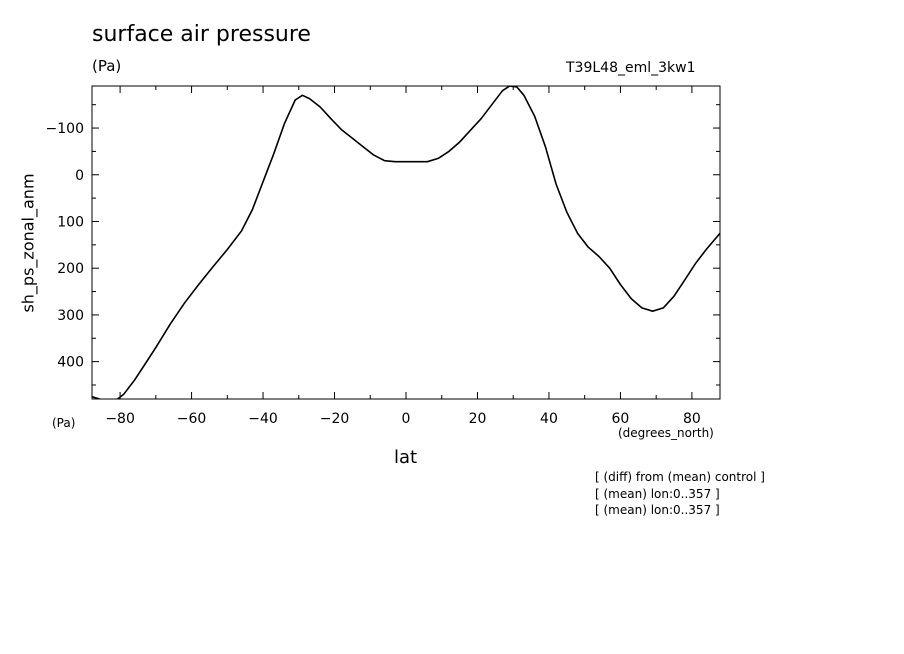 This screenshot has height=654, width=904. What do you see at coordinates (201, 34) in the screenshot?
I see `chart-title: surface air pressure` at bounding box center [201, 34].